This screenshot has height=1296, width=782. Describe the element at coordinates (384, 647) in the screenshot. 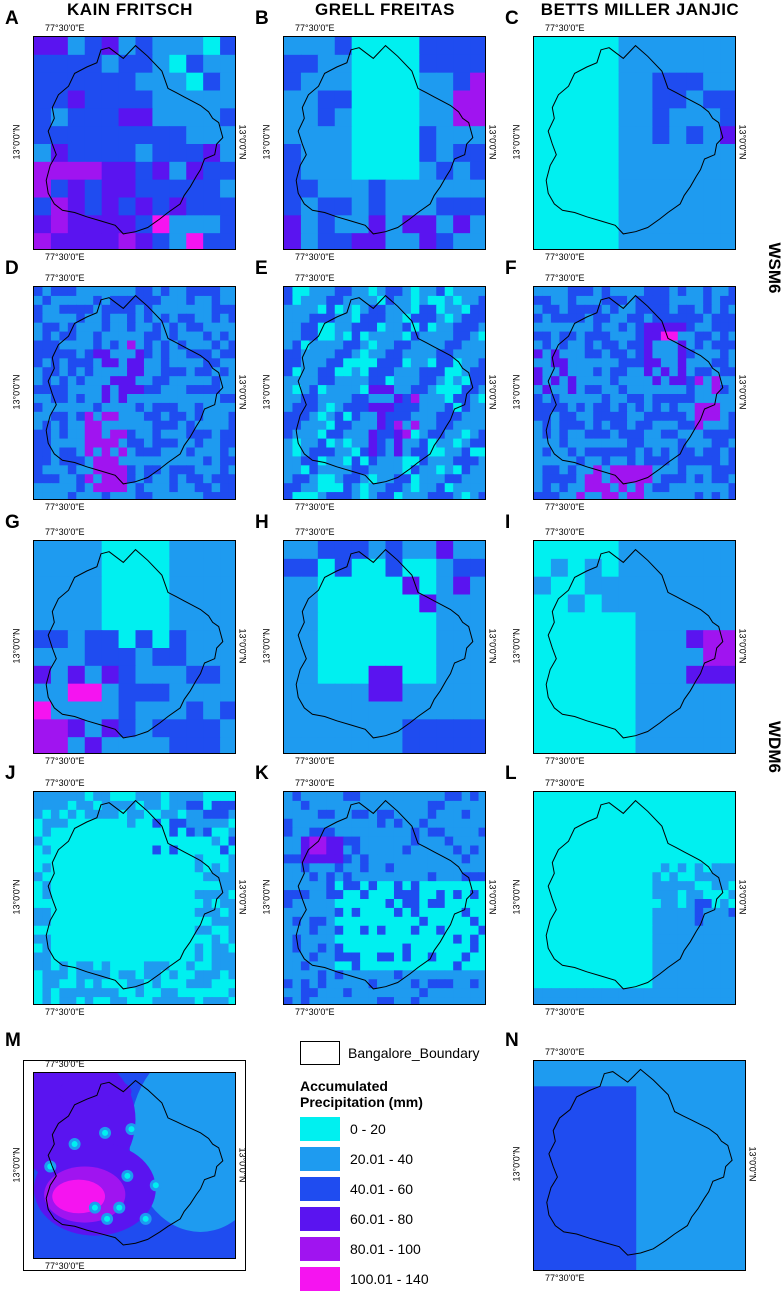

I see `map-panel-h` at that location.